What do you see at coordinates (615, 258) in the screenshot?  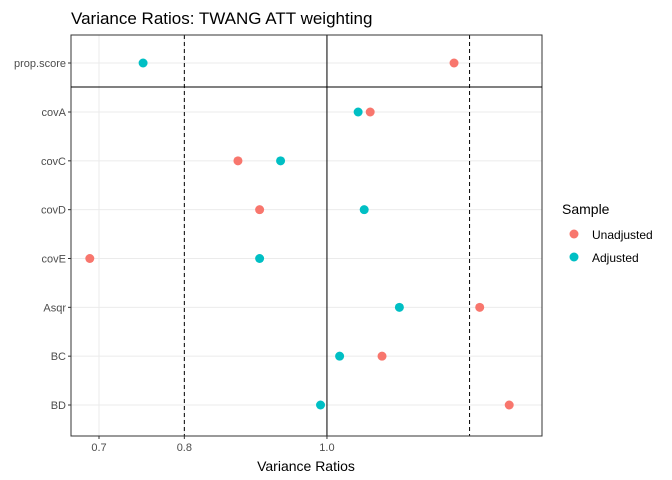 I see `legend-label-adjusted: Adjusted` at bounding box center [615, 258].